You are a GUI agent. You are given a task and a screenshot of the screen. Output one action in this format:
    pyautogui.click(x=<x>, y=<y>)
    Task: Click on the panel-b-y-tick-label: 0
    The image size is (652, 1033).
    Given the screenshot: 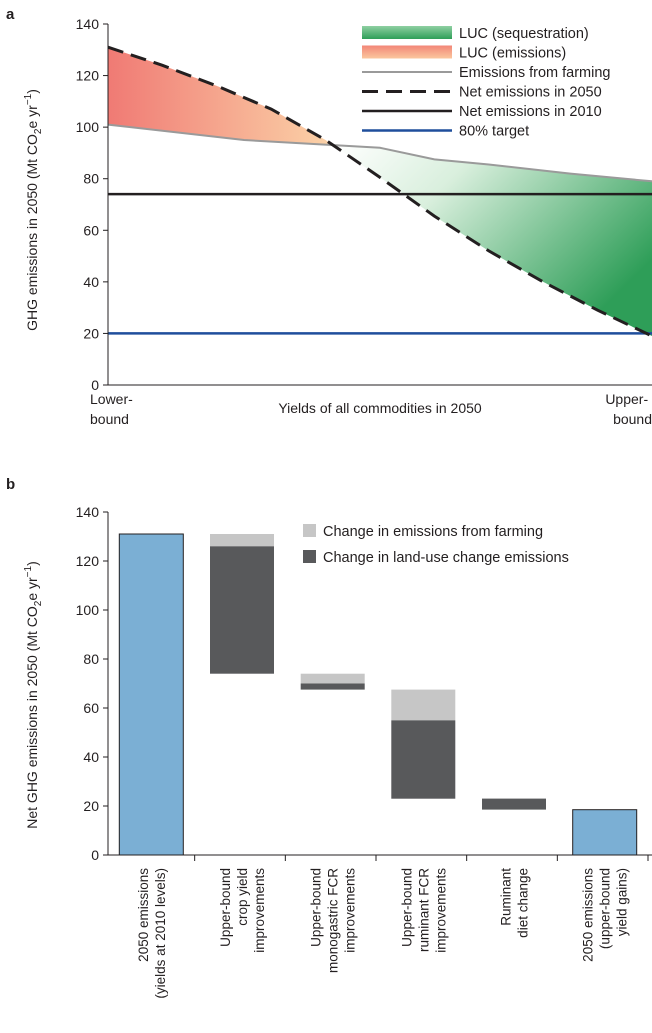 What is the action you would take?
    pyautogui.click(x=95, y=855)
    